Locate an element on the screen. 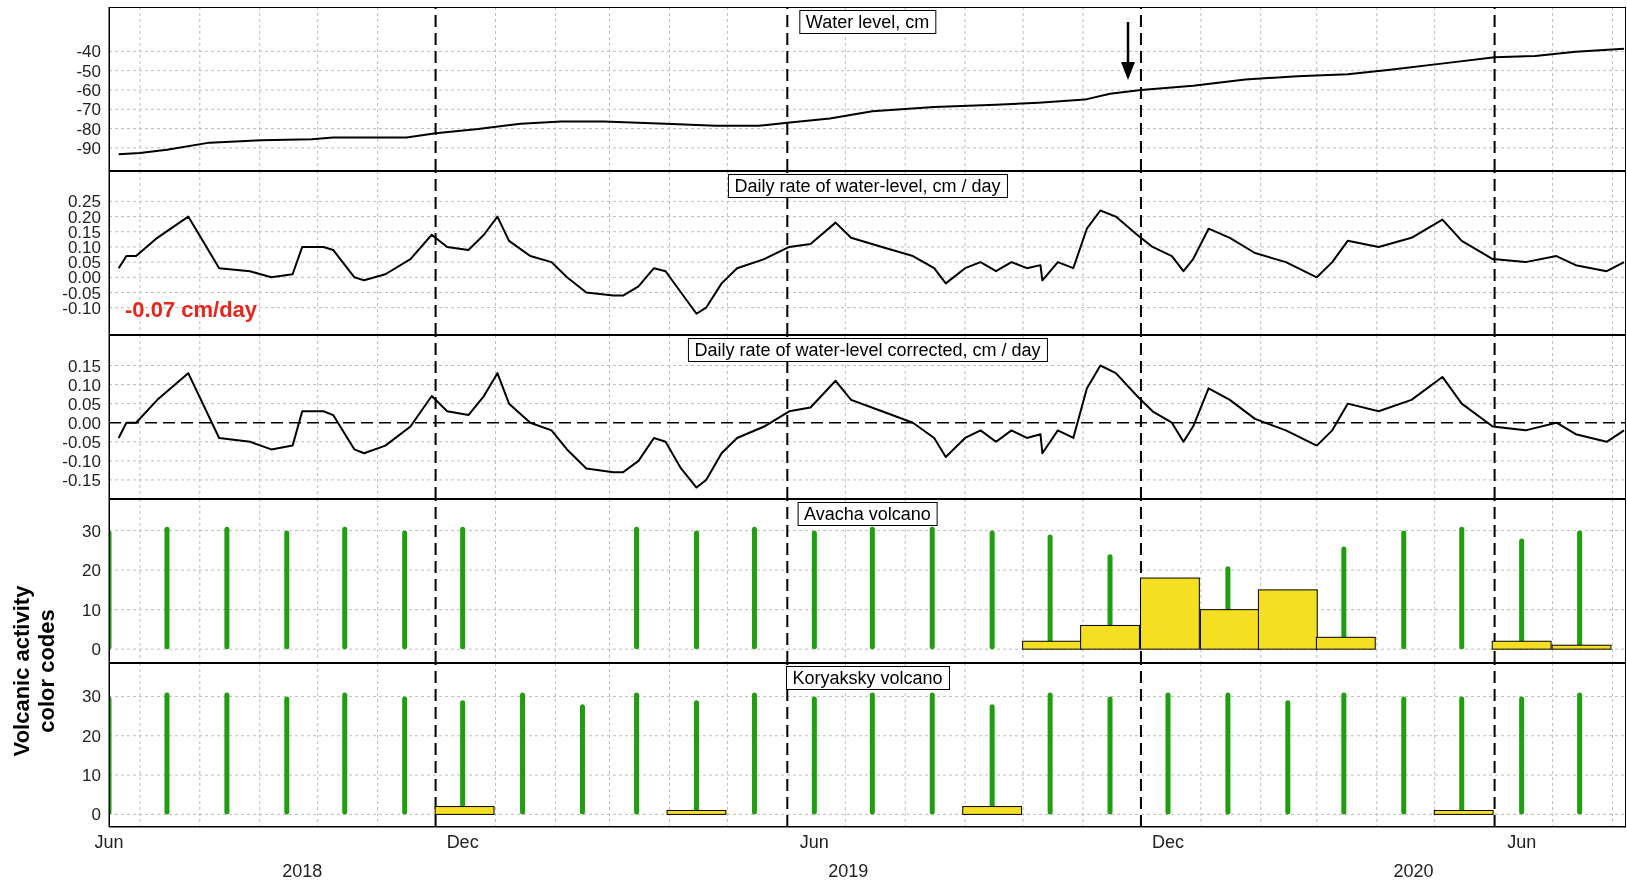 The width and height of the screenshot is (1627, 885). y-tick-label: -0.05 is located at coordinates (81, 442).